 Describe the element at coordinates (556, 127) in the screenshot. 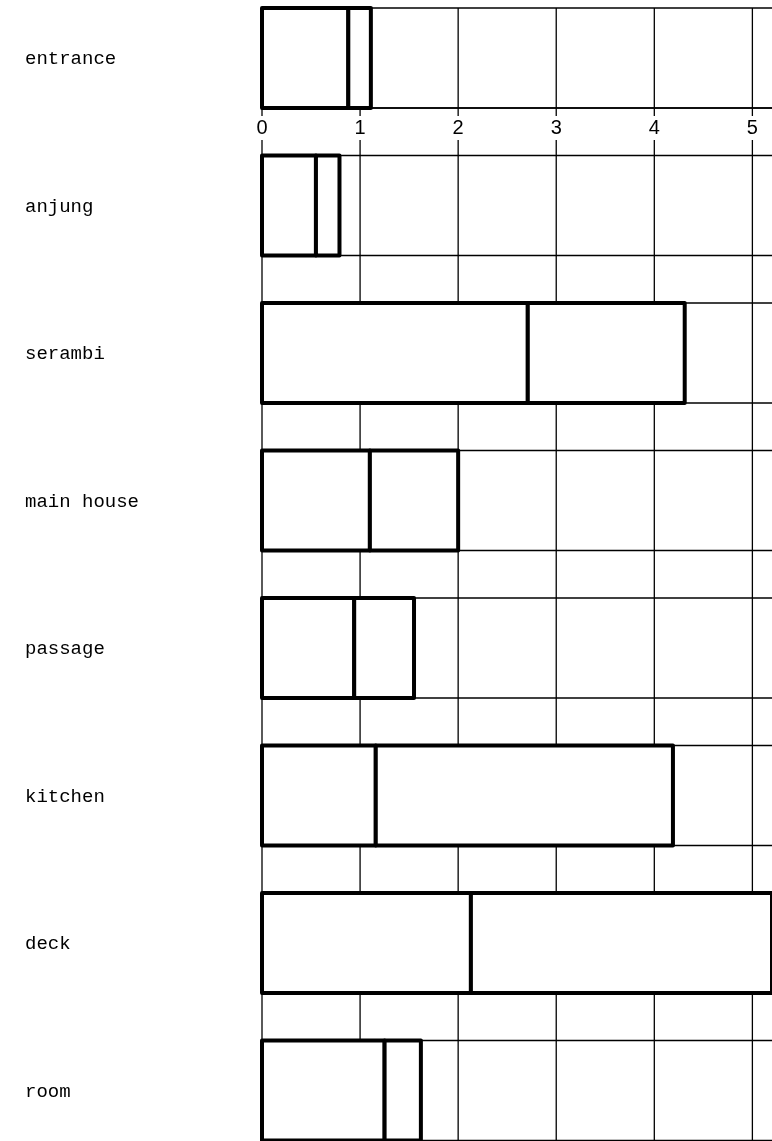

I see `x-tick-label: 3` at that location.